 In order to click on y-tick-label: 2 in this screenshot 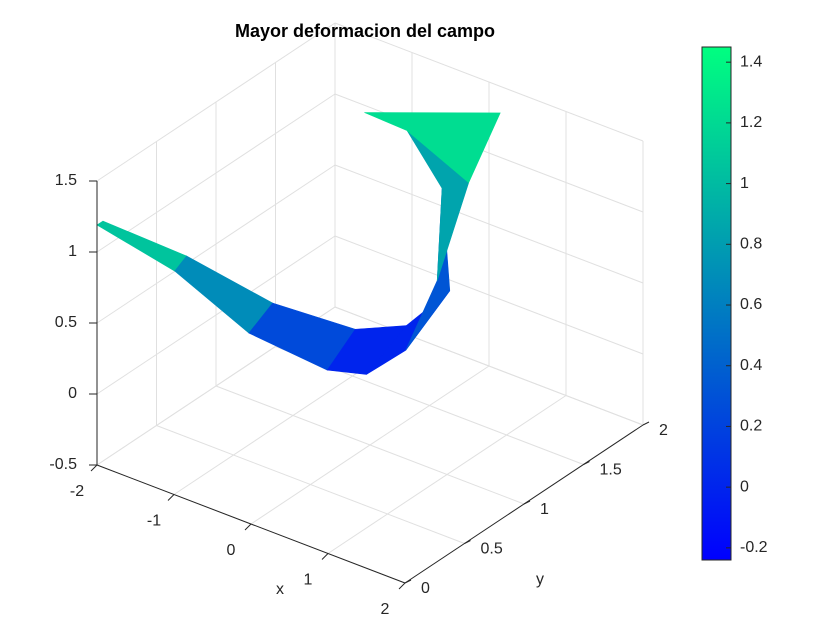, I will do `click(663, 430)`.